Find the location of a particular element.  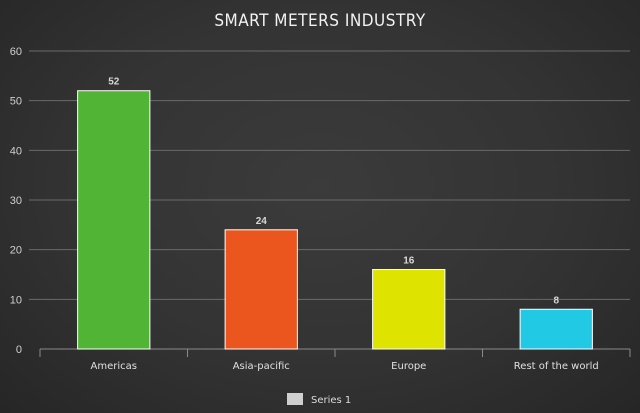

y-tick-label: 50 is located at coordinates (16, 102).